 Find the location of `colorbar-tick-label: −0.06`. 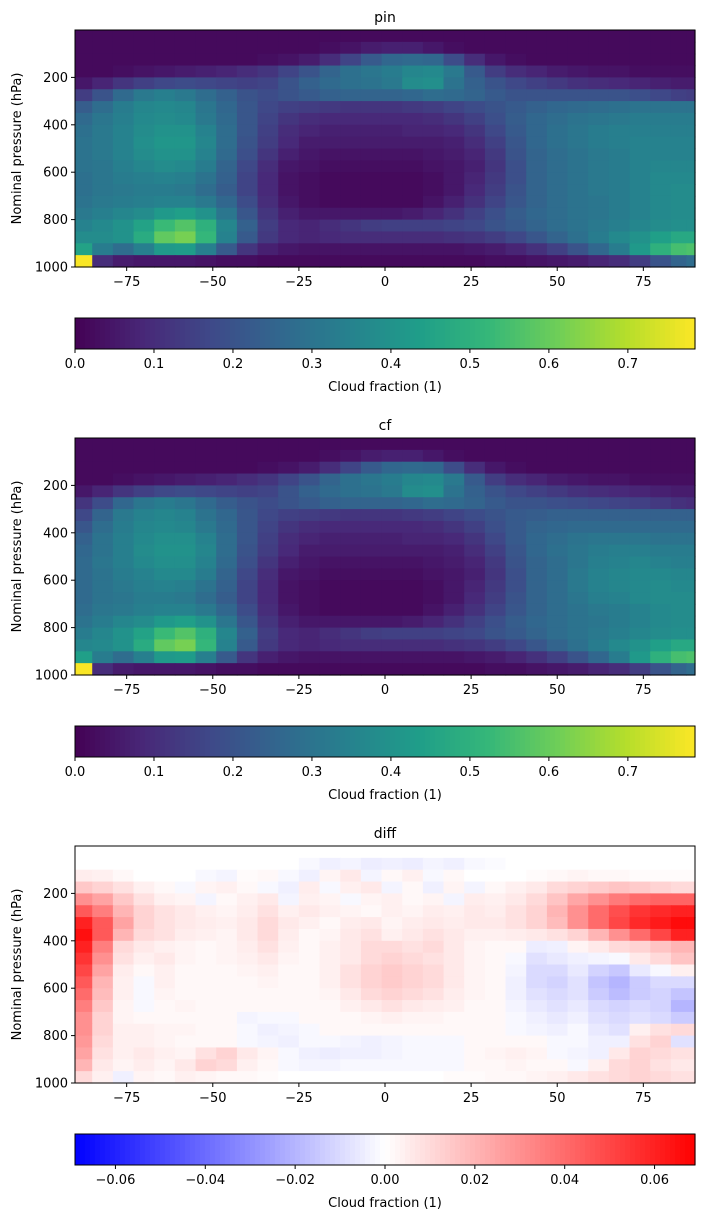

colorbar-tick-label: −0.06 is located at coordinates (116, 1180).